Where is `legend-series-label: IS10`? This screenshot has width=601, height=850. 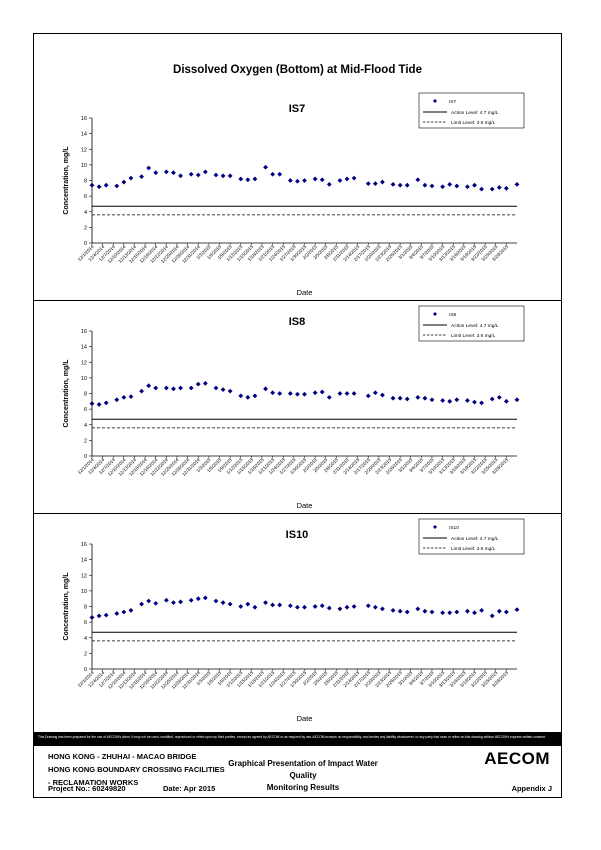 legend-series-label: IS10 is located at coordinates (454, 528).